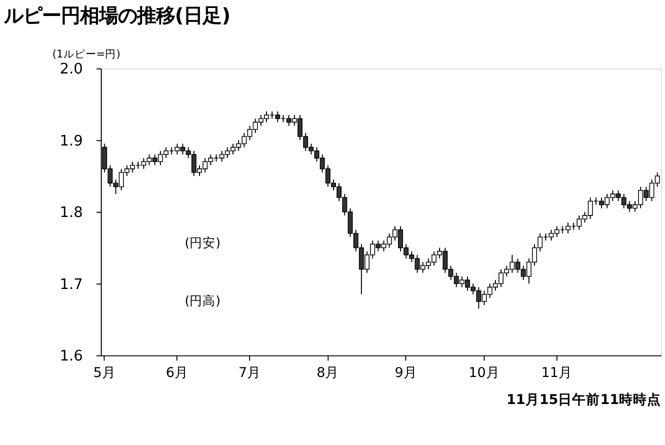  Describe the element at coordinates (584, 400) in the screenshot. I see `text: 11月15日午前11時時点` at that location.